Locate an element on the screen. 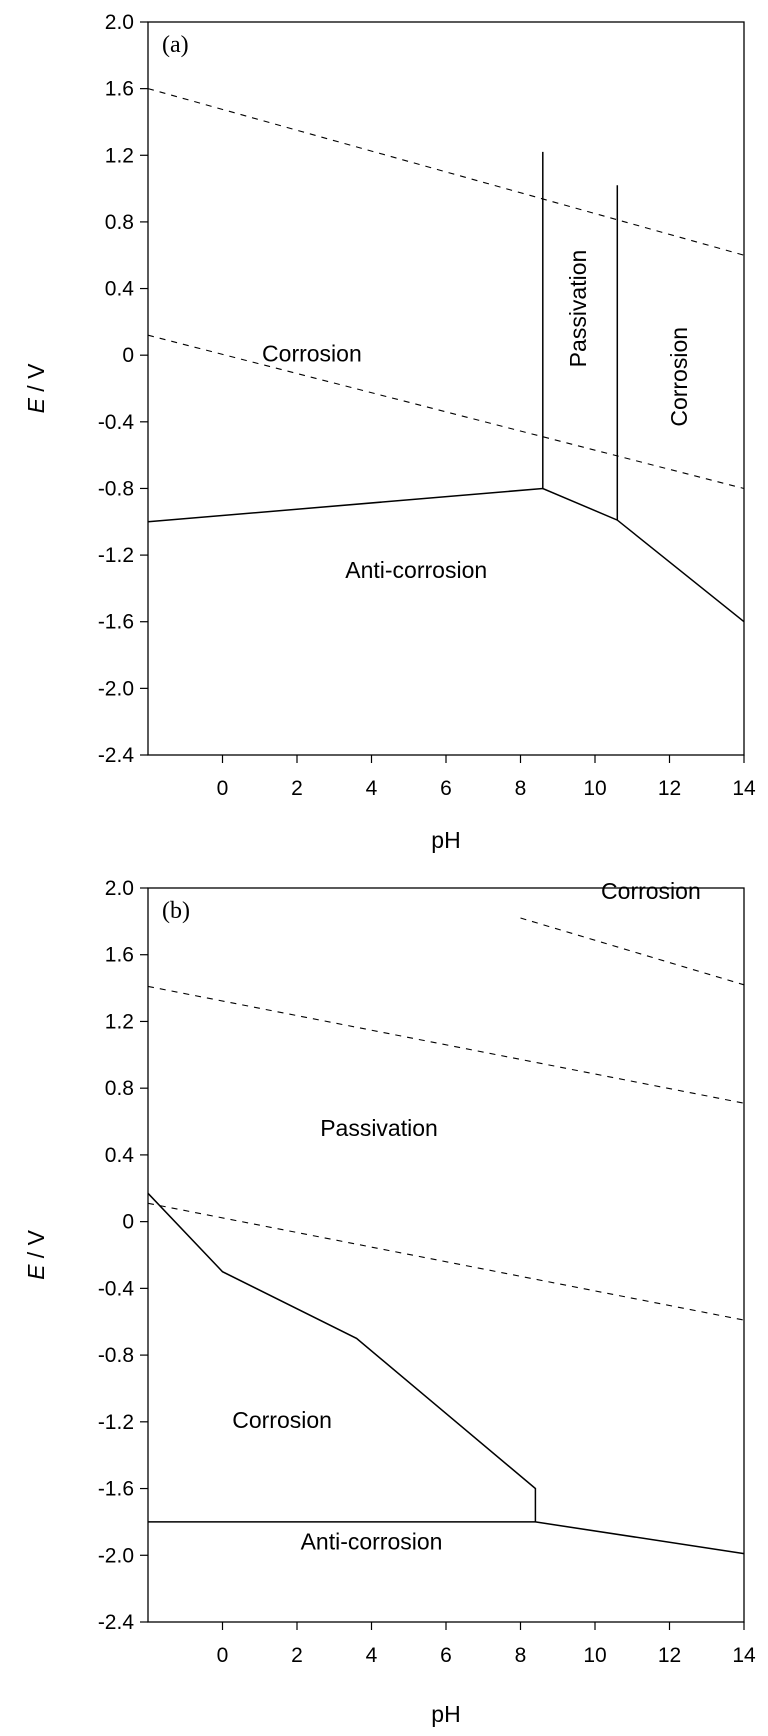 The width and height of the screenshot is (768, 1736). panel-label: (a) is located at coordinates (175, 45).